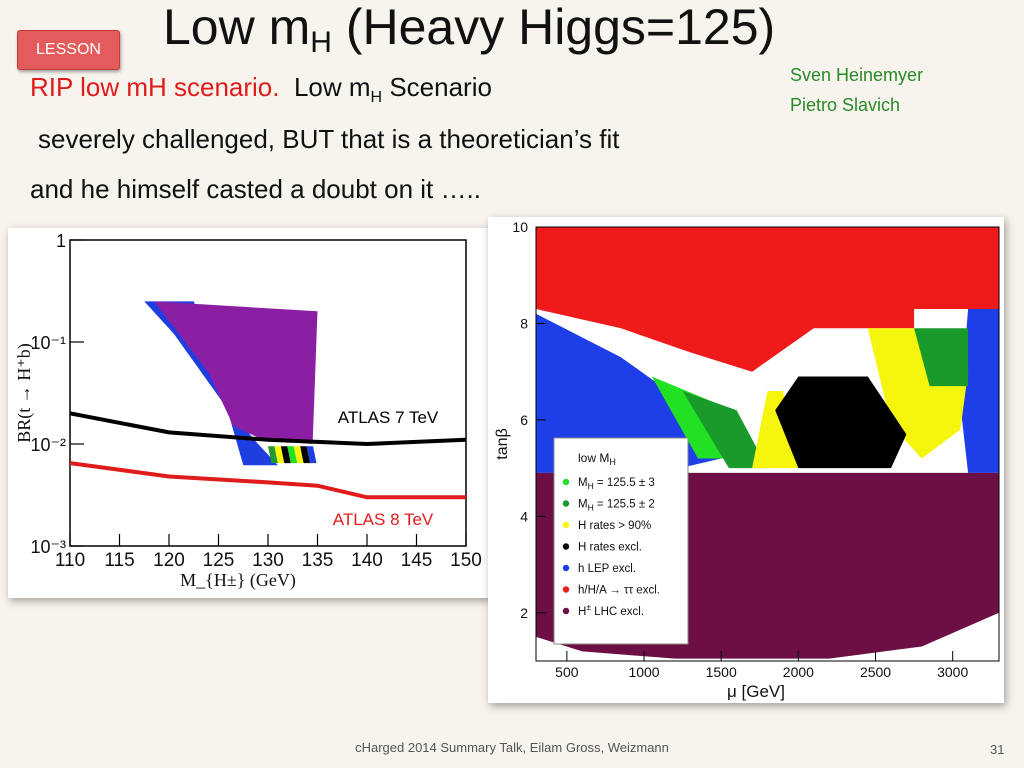  Describe the element at coordinates (597, 459) in the screenshot. I see `legend-title: low MH` at that location.